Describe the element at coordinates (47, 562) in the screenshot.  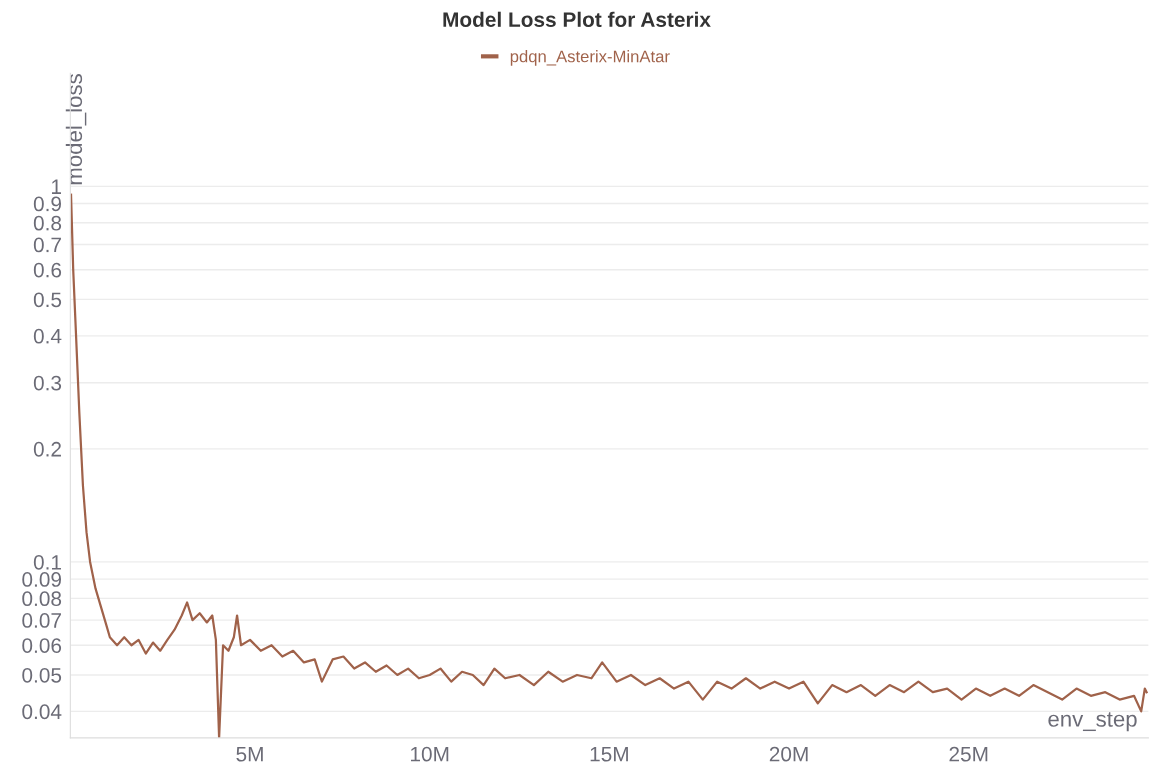
I see `y-tick-label: 0.1` at that location.